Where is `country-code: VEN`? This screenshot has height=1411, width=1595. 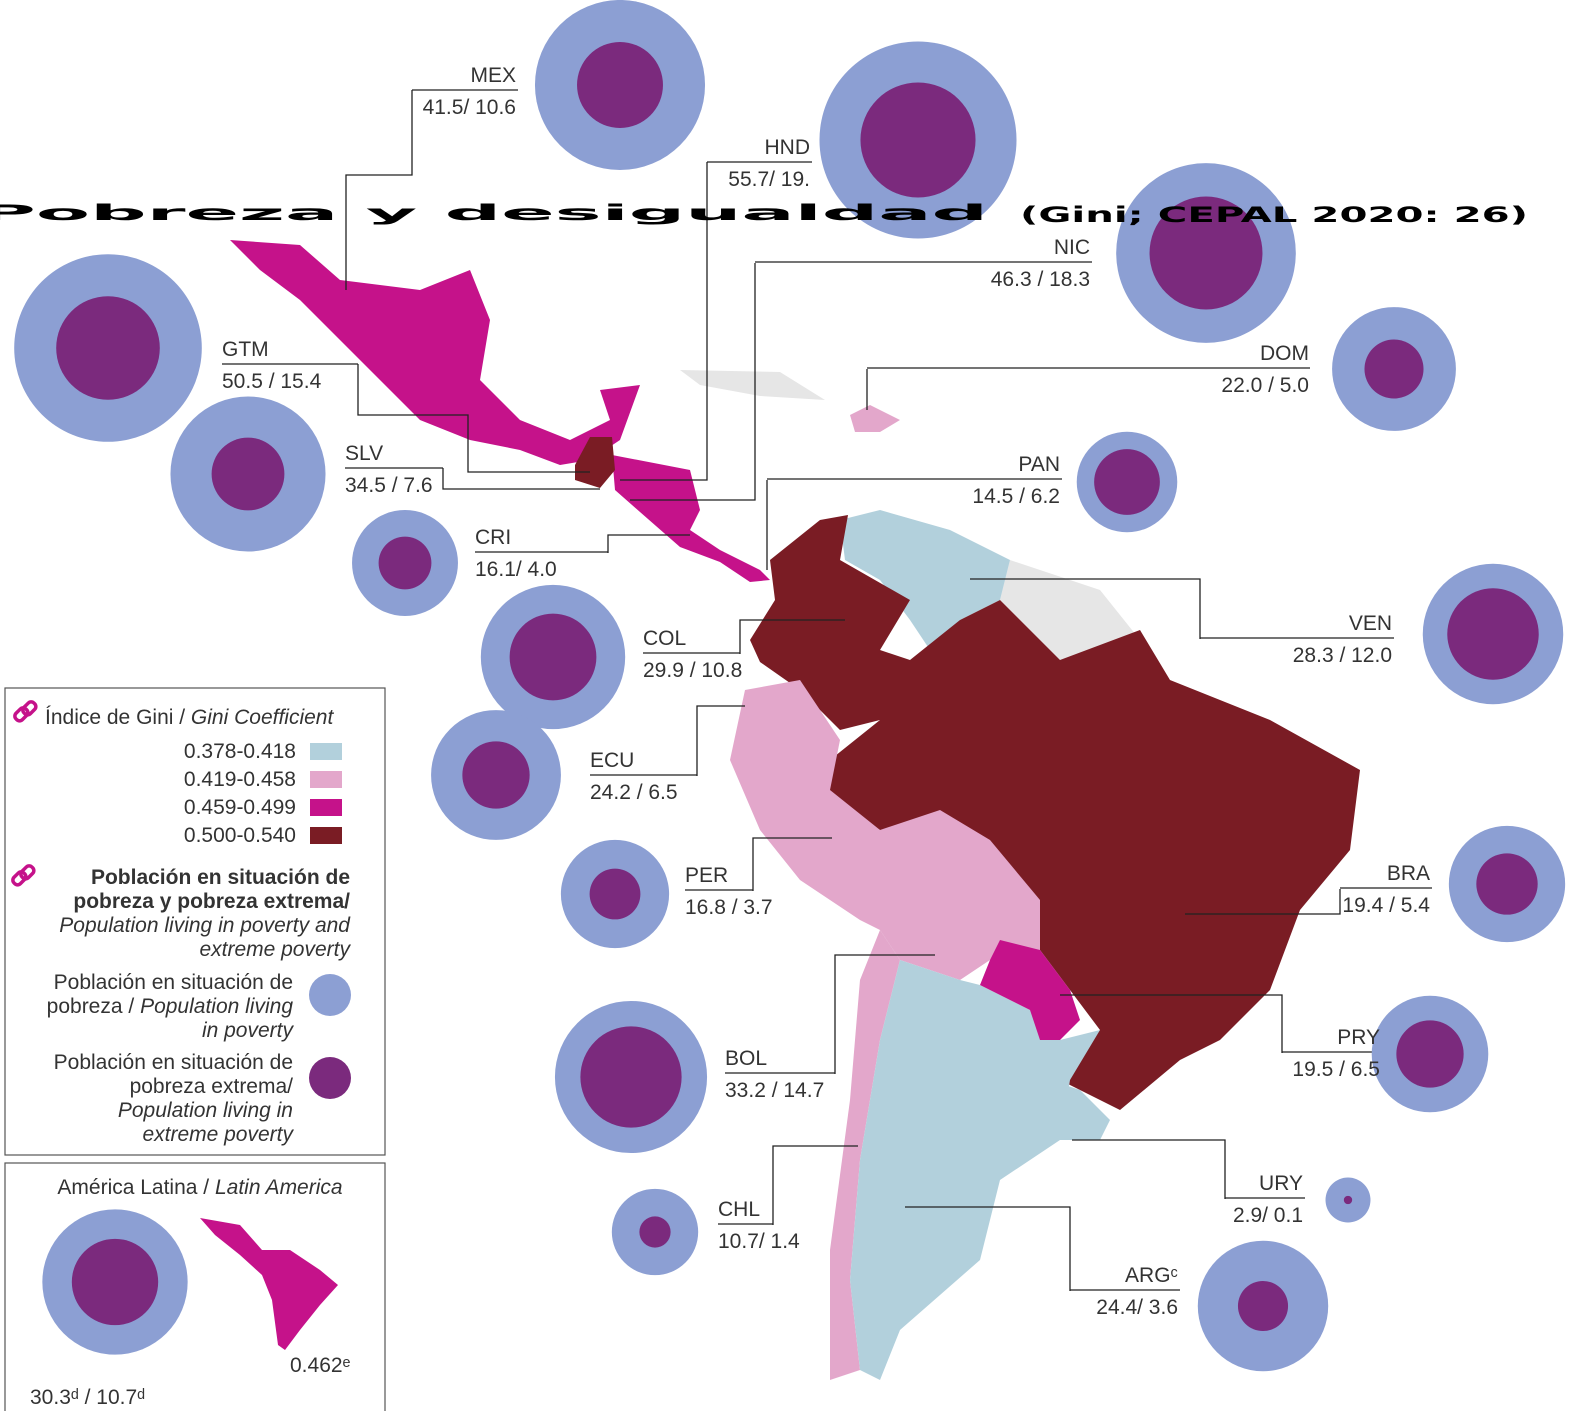 country-code: VEN is located at coordinates (1370, 623).